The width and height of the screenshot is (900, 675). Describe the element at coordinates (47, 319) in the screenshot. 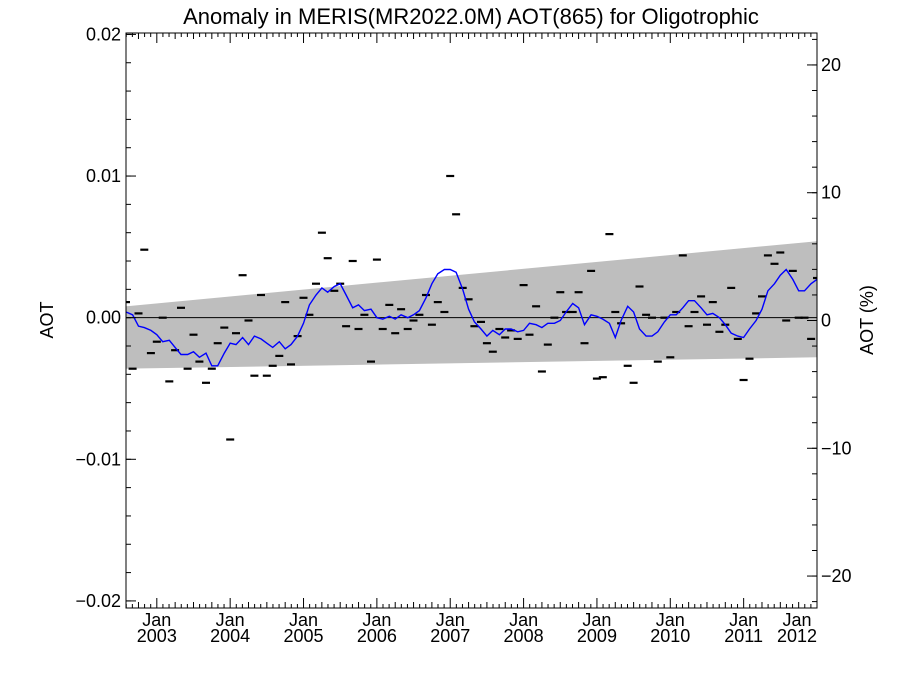

I see `left-axis-label: AOT` at that location.